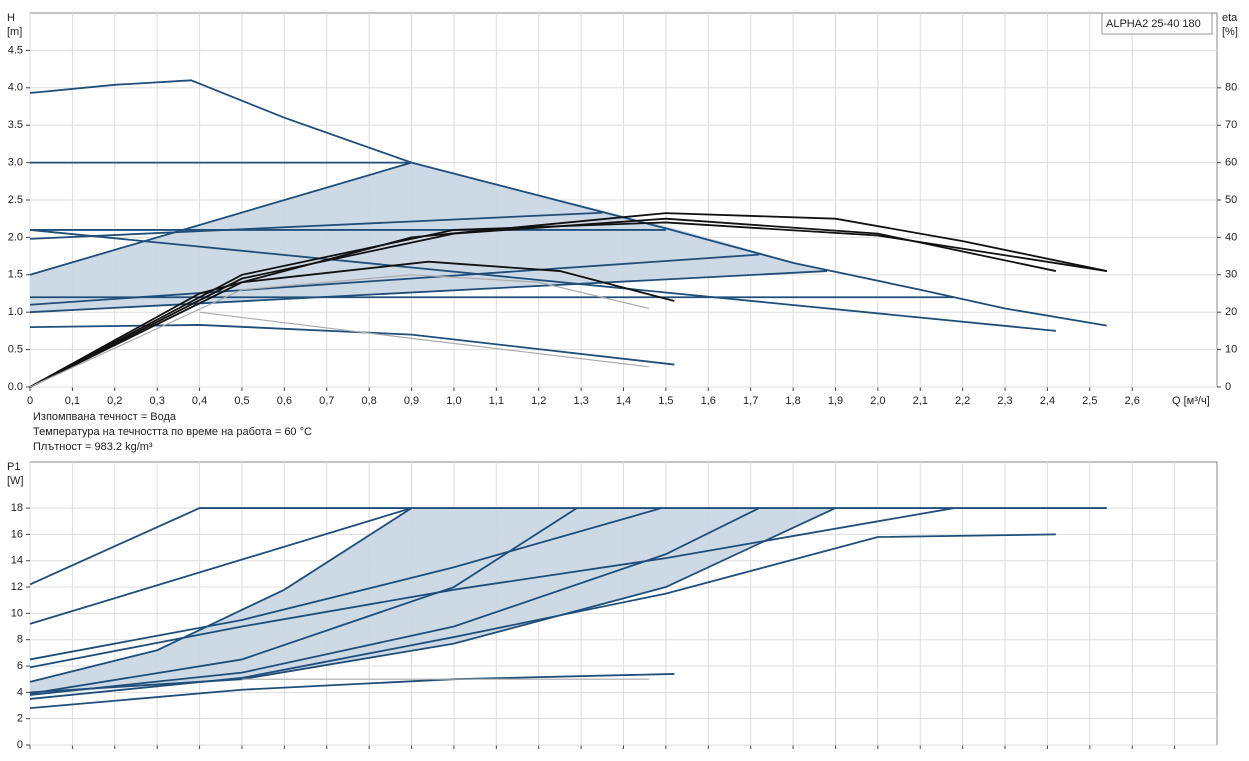  Describe the element at coordinates (11, 18) in the screenshot. I see `y-axis-label: H` at that location.